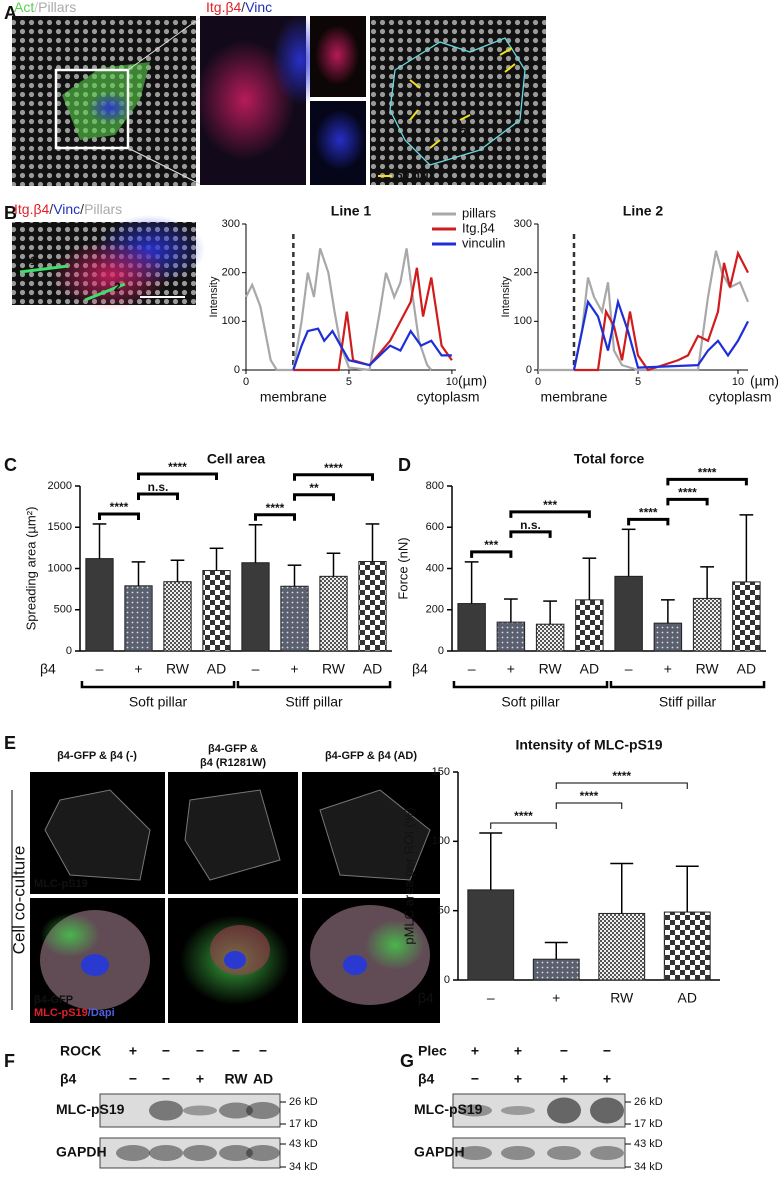 The image size is (778, 1199). Describe the element at coordinates (314, 488) in the screenshot. I see `significance-label: **` at that location.